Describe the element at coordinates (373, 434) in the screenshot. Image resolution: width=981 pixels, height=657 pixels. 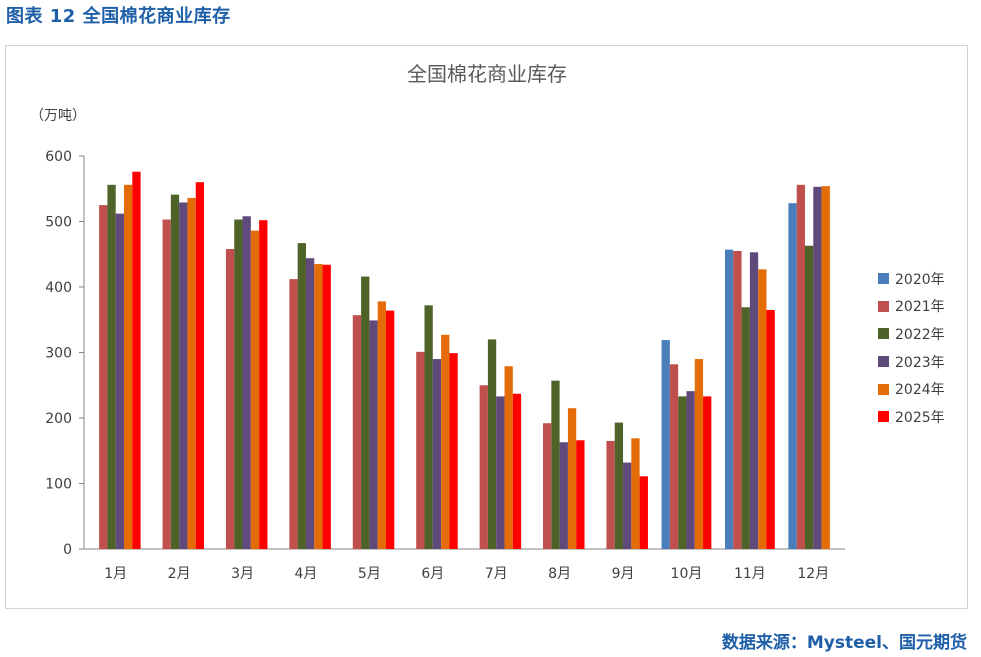
I see `bar-2023年-5月` at that location.